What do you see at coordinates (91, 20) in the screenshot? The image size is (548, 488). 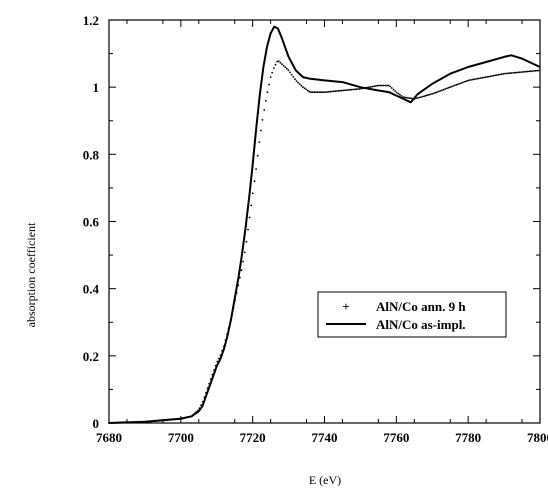 I see `y-tick-label: 1.2` at bounding box center [91, 20].